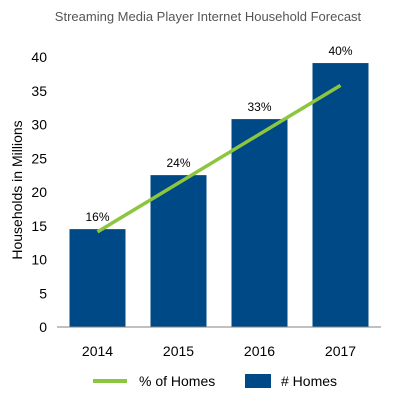 This screenshot has width=407, height=404. Describe the element at coordinates (97, 217) in the screenshot. I see `data-label: 16%` at that location.